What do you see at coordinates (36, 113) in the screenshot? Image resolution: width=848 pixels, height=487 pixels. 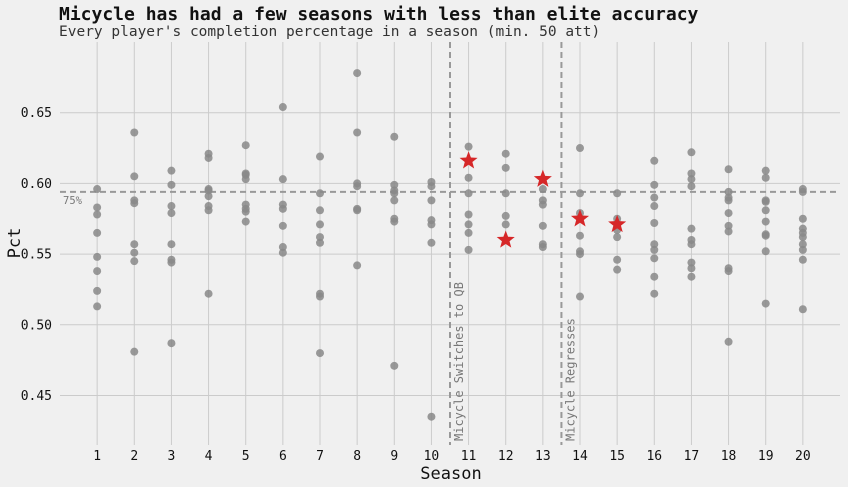 I see `y-tick-label: 0.65` at bounding box center [36, 113].